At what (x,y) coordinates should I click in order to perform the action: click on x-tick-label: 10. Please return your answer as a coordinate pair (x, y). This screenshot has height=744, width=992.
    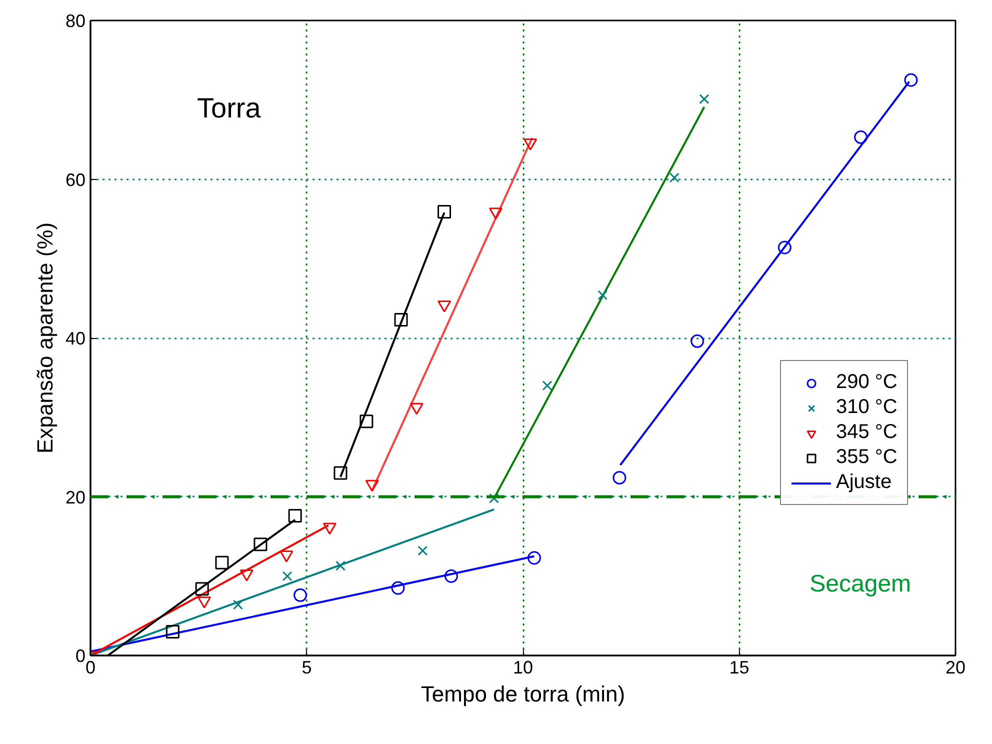
    Looking at the image, I should click on (523, 668).